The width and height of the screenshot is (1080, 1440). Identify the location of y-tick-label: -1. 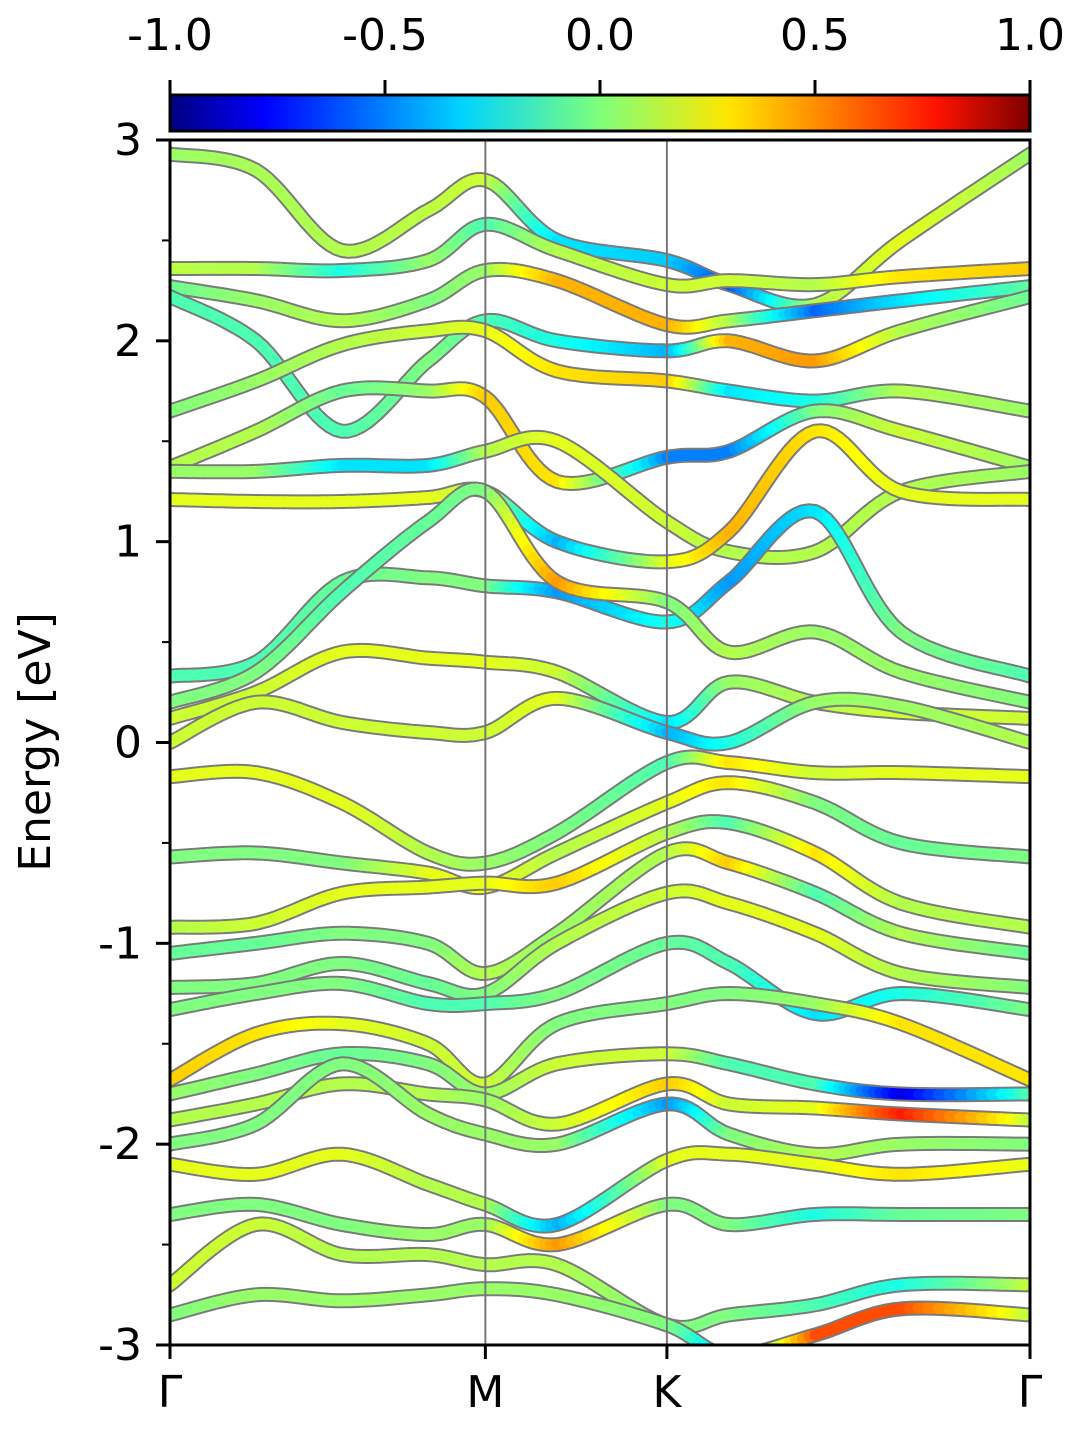
(120, 943).